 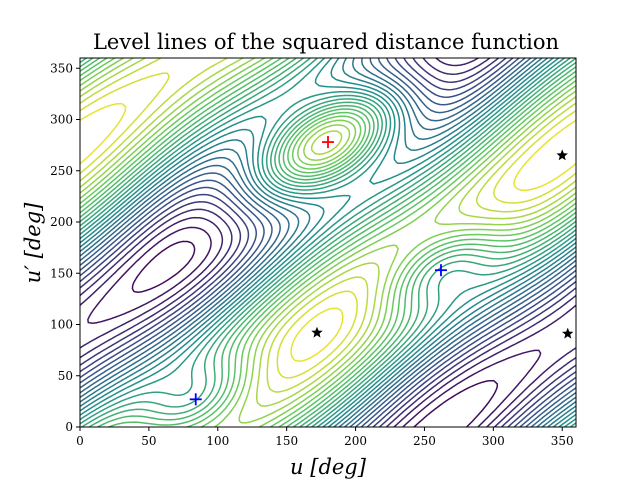 I want to click on y-axis-ticks: 0 50 100 150 200 250 300 350, so click(x=65, y=247).